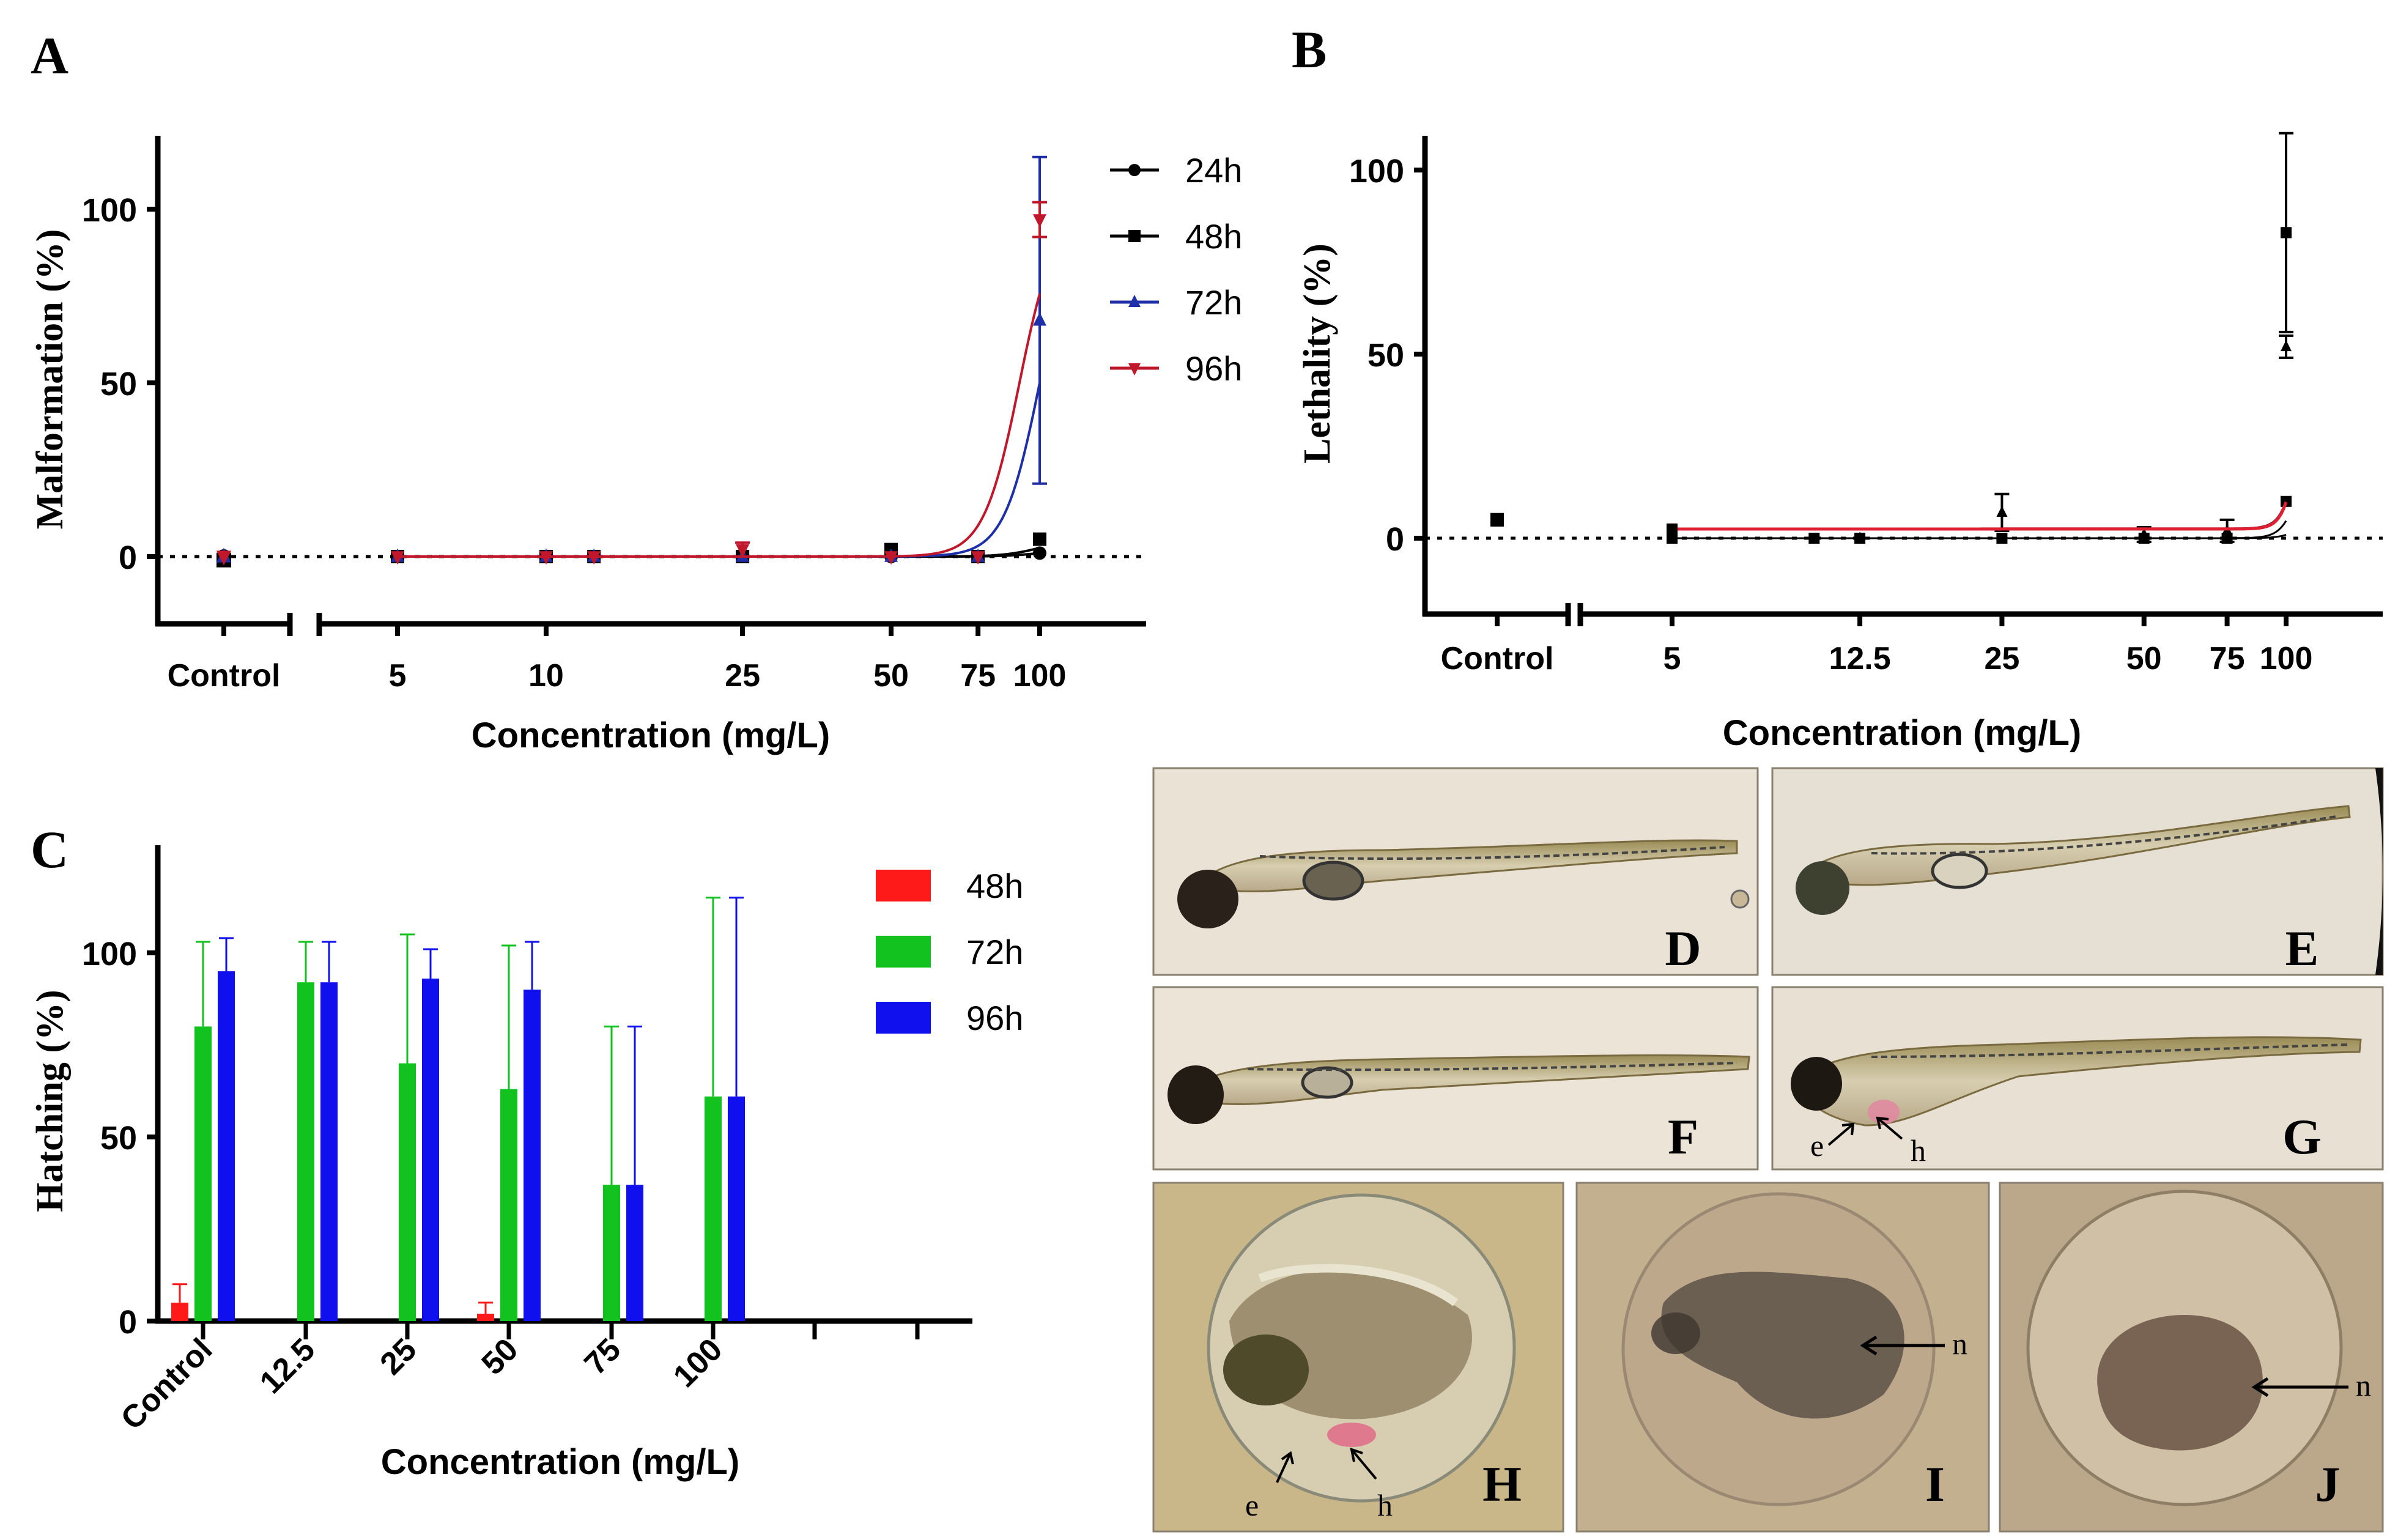  What do you see at coordinates (719, 470) in the screenshot?
I see `panel-a-fit-line-72h` at bounding box center [719, 470].